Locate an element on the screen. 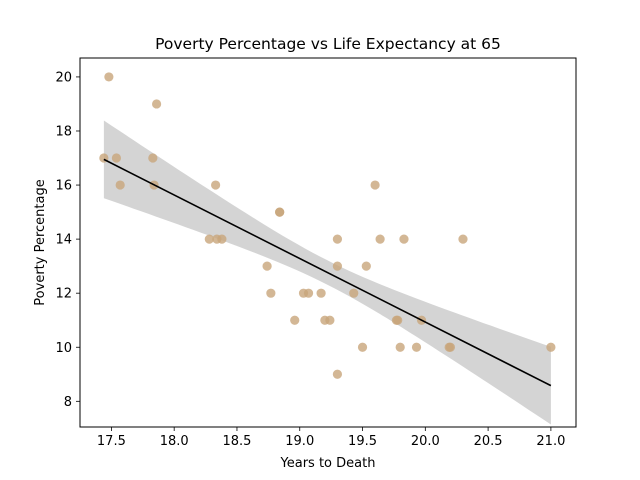 This screenshot has height=480, width=640. x-axis-label: Years to Death is located at coordinates (328, 463).